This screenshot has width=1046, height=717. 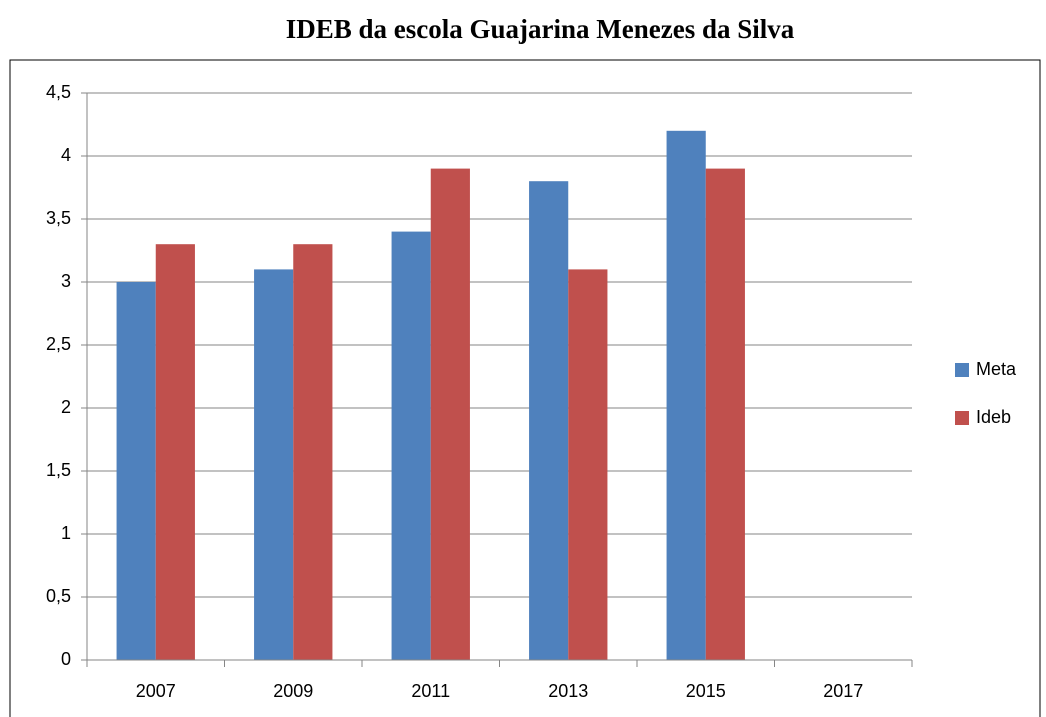 What do you see at coordinates (843, 691) in the screenshot?
I see `x-tick-label: 2017` at bounding box center [843, 691].